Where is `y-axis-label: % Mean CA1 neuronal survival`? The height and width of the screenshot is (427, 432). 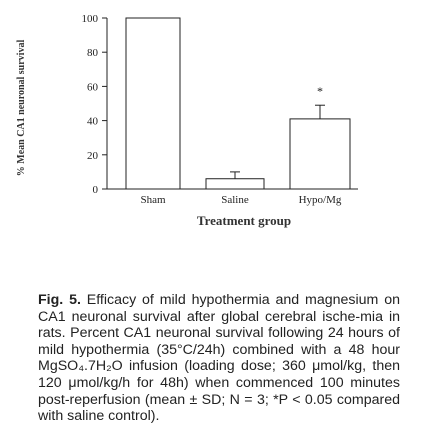
y-axis-label: % Mean CA1 neuronal survival is located at coordinates (21, 108).